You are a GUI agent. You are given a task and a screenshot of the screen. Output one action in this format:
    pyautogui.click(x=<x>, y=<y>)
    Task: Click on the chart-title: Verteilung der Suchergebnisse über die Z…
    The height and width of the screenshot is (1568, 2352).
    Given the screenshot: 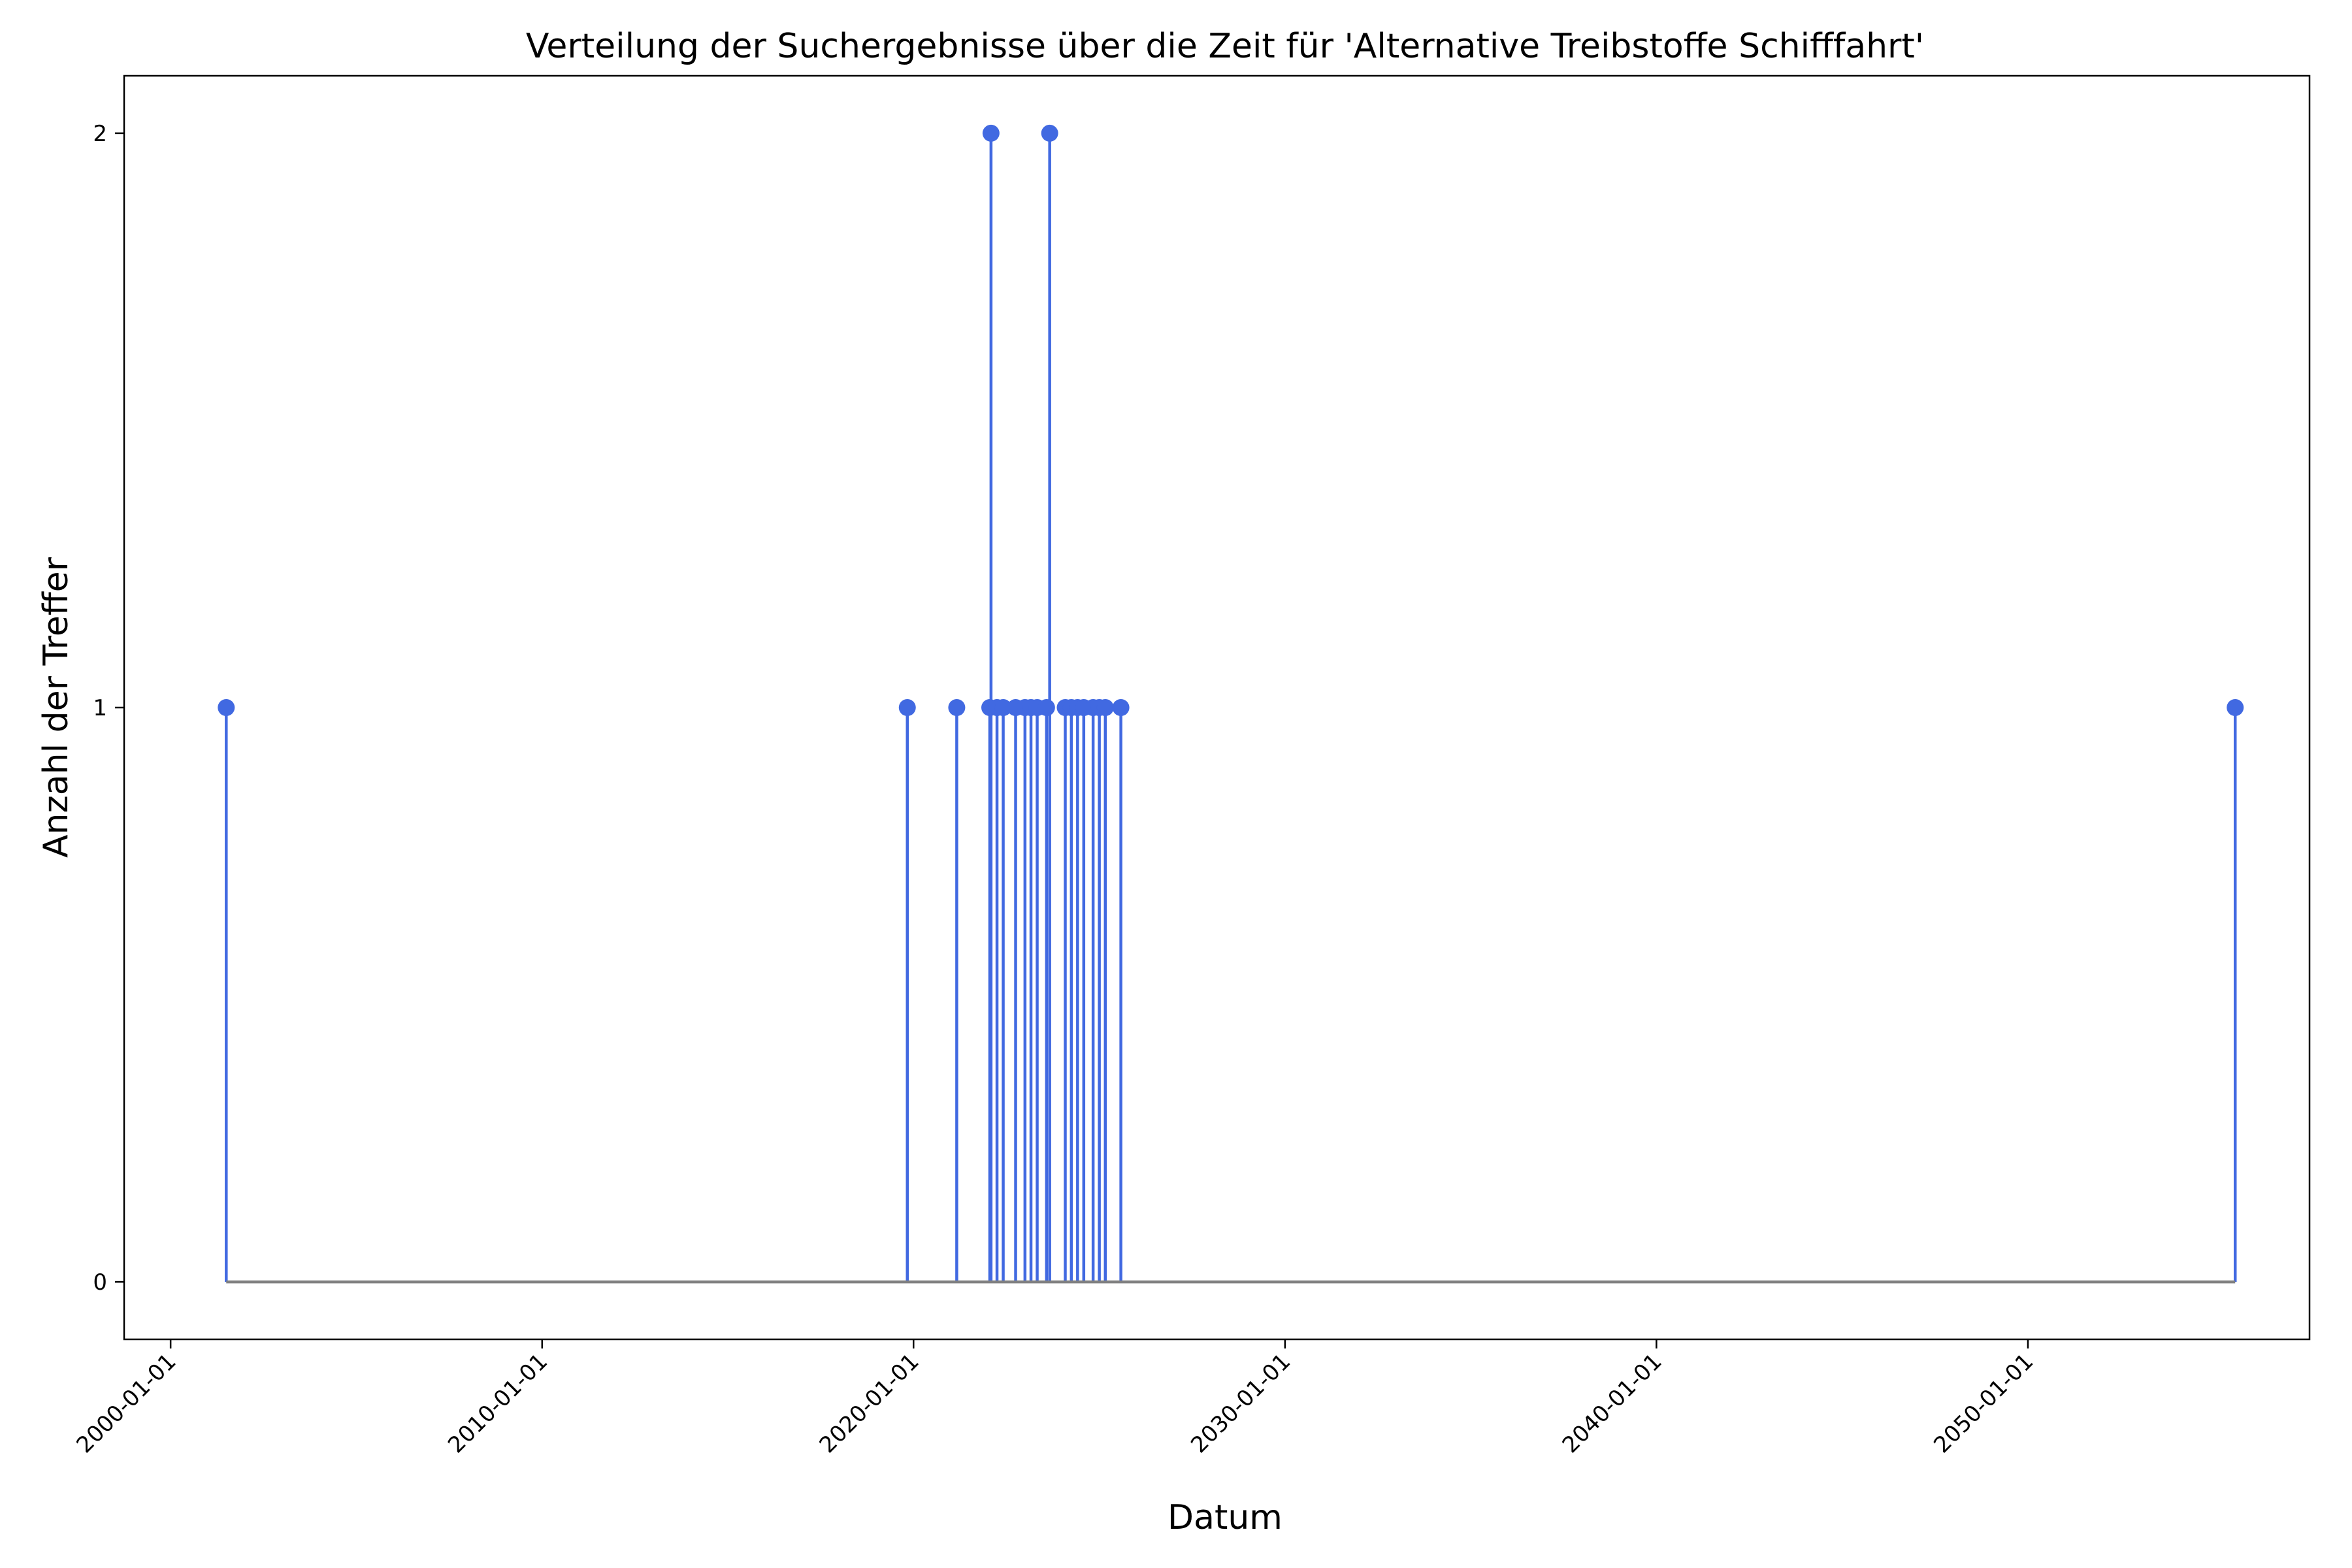 What is the action you would take?
    pyautogui.click(x=1225, y=46)
    